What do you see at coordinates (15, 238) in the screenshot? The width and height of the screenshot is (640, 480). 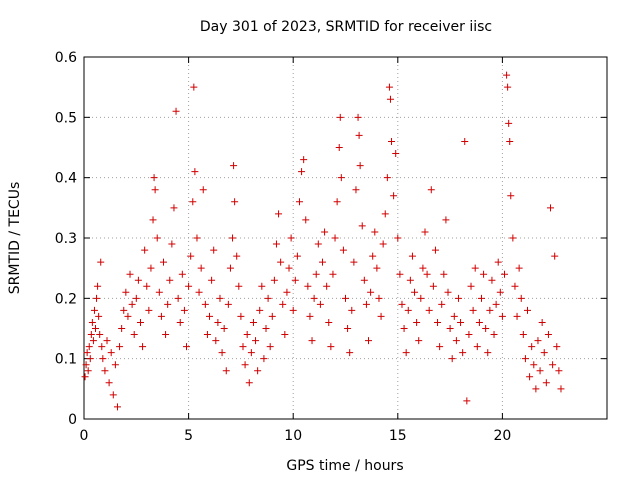 I see `y-axis-label: SRMTID / TECUs` at bounding box center [15, 238].